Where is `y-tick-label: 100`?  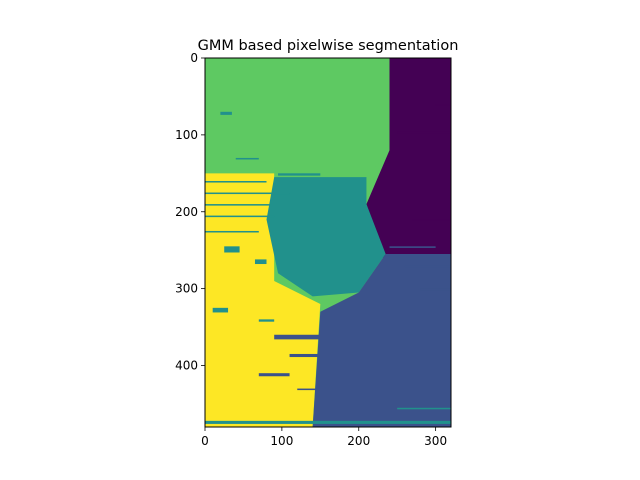 y-tick-label: 100 is located at coordinates (186, 135).